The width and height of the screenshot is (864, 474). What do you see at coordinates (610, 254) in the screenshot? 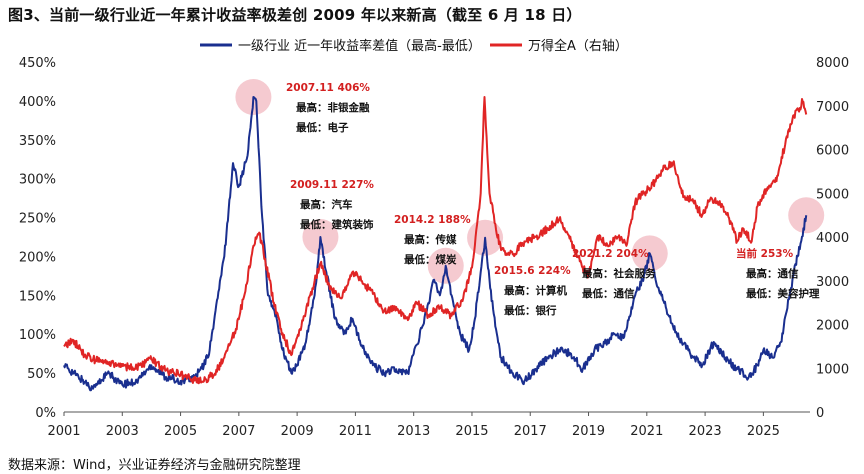
I see `annotation-date-value: 2021.2 204%` at bounding box center [610, 254].